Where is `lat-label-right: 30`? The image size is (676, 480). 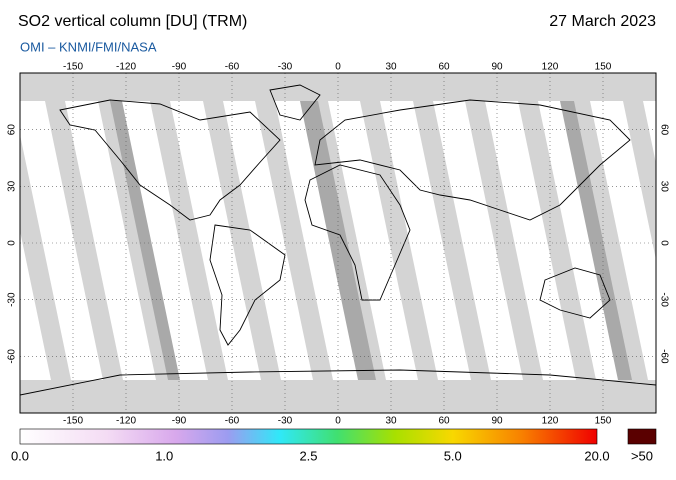 lat-label-right: 30 is located at coordinates (663, 187).